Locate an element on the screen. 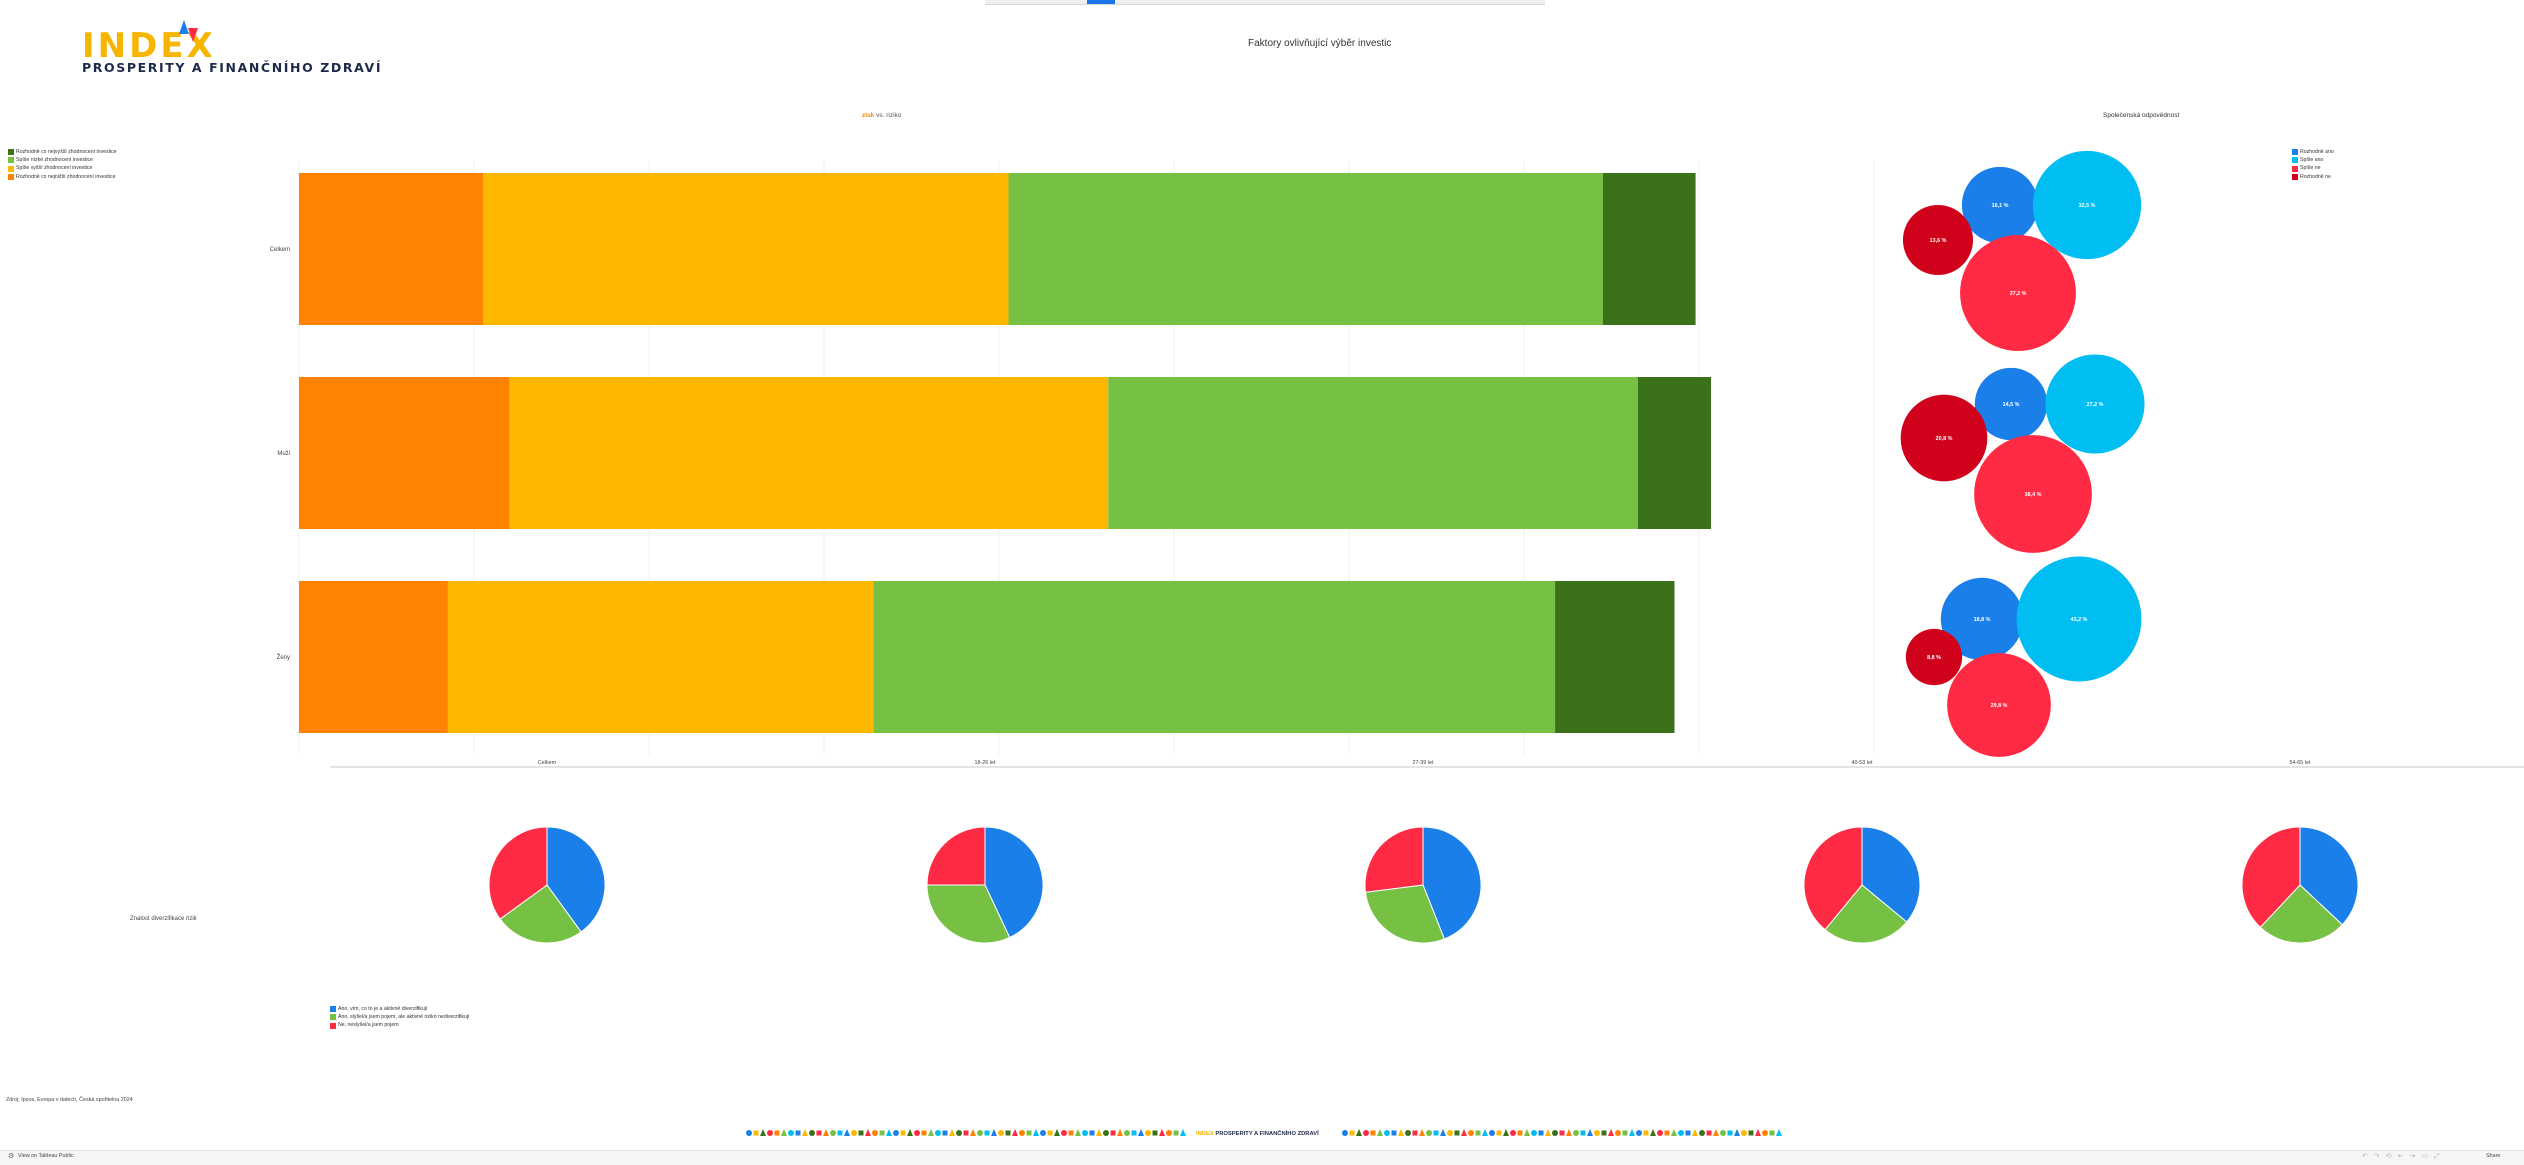 The height and width of the screenshot is (1165, 2524). pie-legend-item: Ne, neslyšel/a jsem pojem is located at coordinates (399, 1025).